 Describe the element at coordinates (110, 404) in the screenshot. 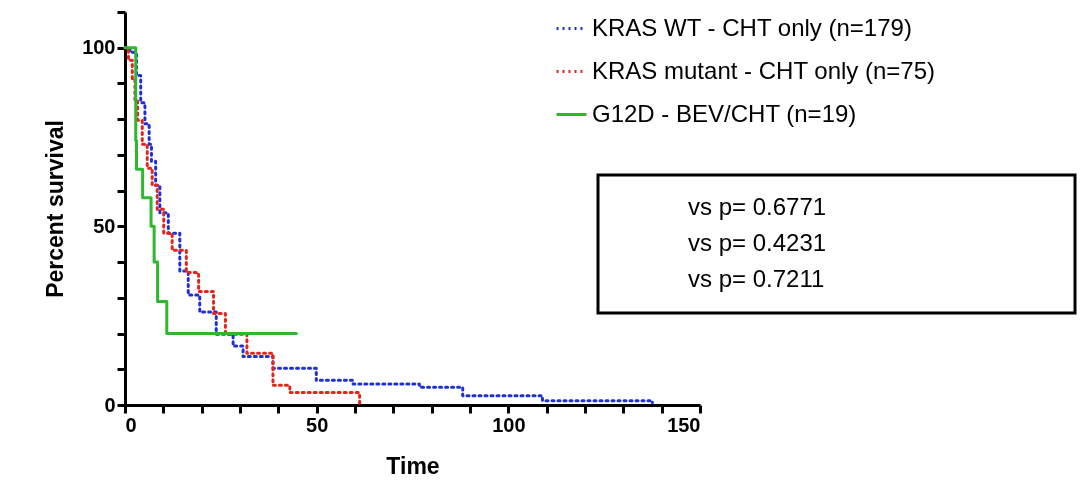

I see `y-tick-label: 0` at that location.